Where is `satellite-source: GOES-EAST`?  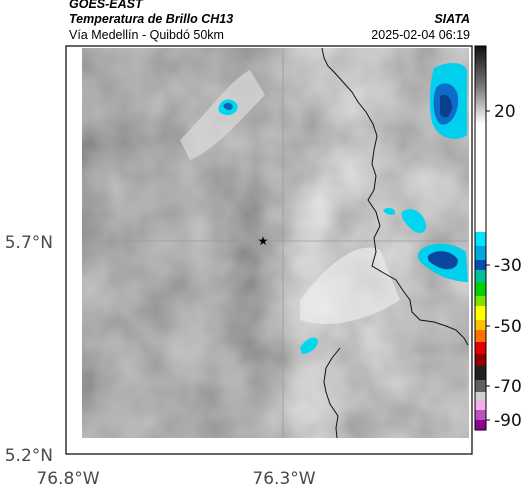 satellite-source: GOES-EAST is located at coordinates (106, 5).